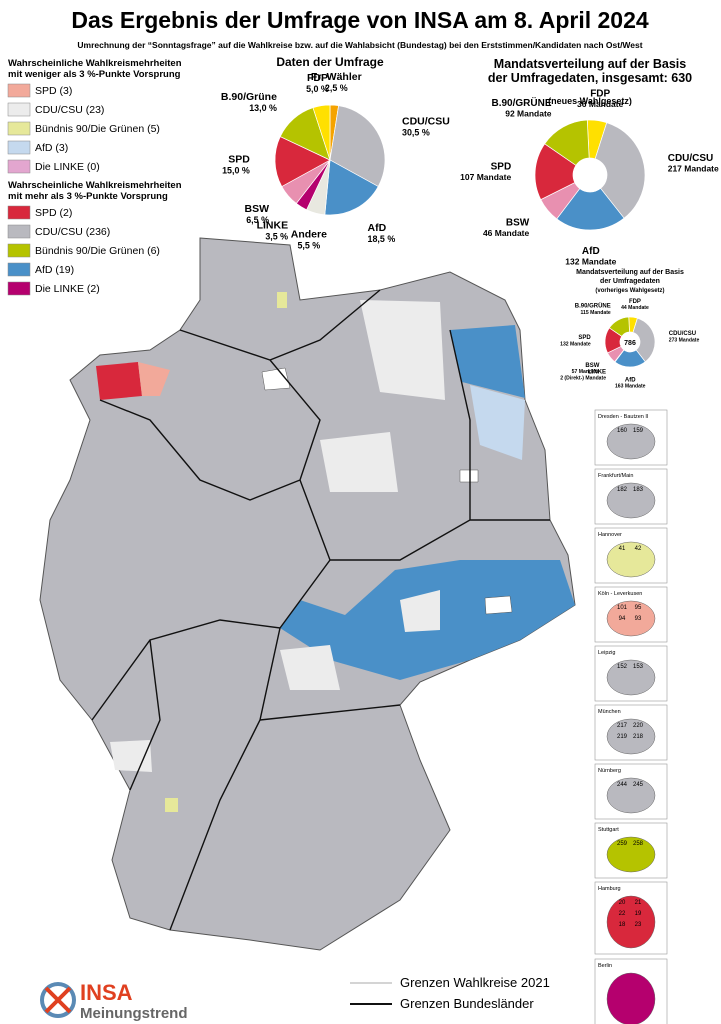 Image resolution: width=721 pixels, height=1024 pixels. What do you see at coordinates (94, 74) in the screenshot?
I see `legend-title: mit weniger als 3 %-Punkte Vorsprung` at bounding box center [94, 74].